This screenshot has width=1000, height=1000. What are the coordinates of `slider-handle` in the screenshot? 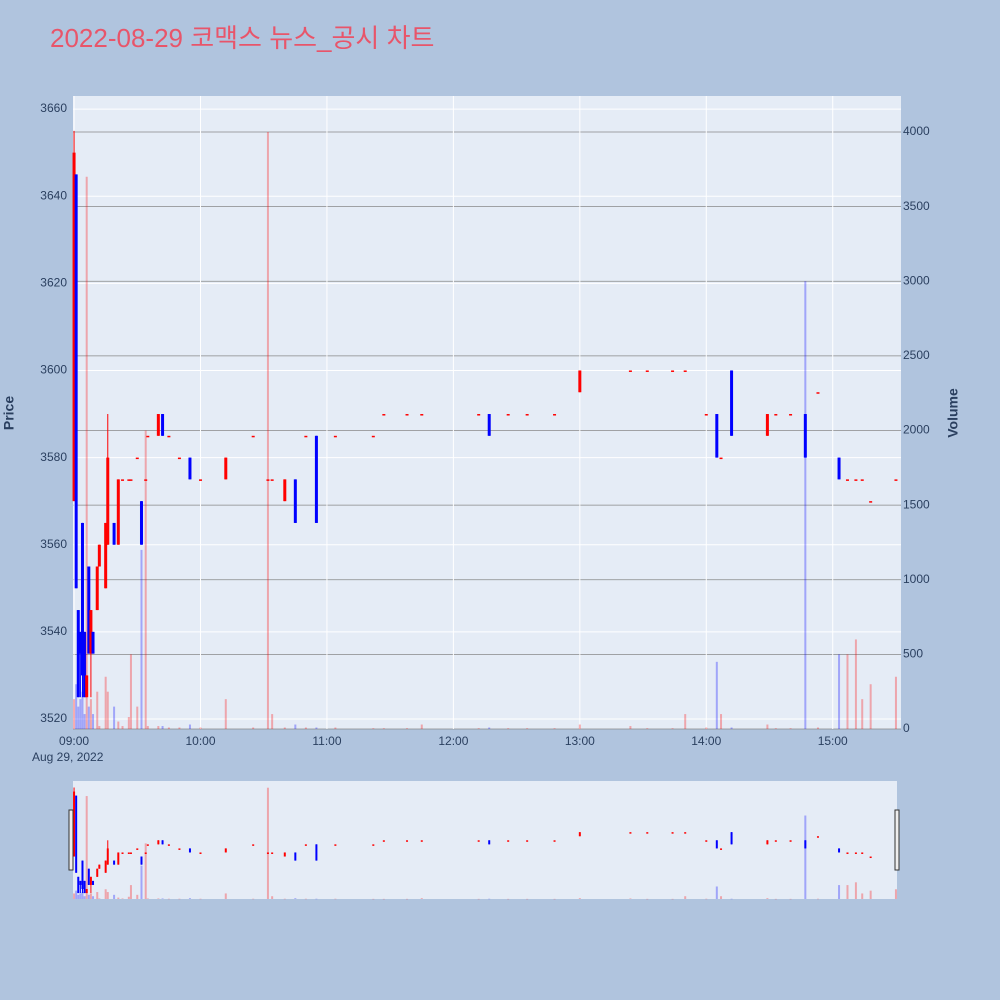 It's located at (71, 840).